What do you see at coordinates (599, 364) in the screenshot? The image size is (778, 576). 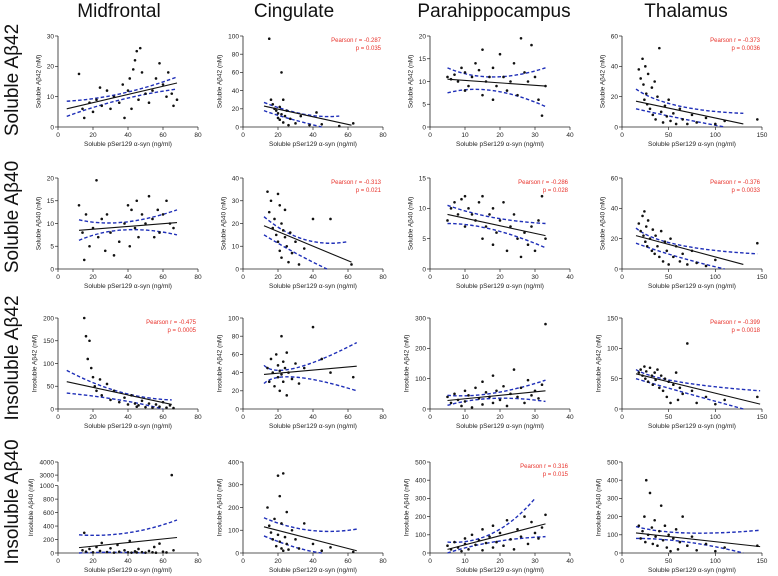 I see `y-axis-label: Insoluble Aβ42 (nM)` at bounding box center [599, 364].